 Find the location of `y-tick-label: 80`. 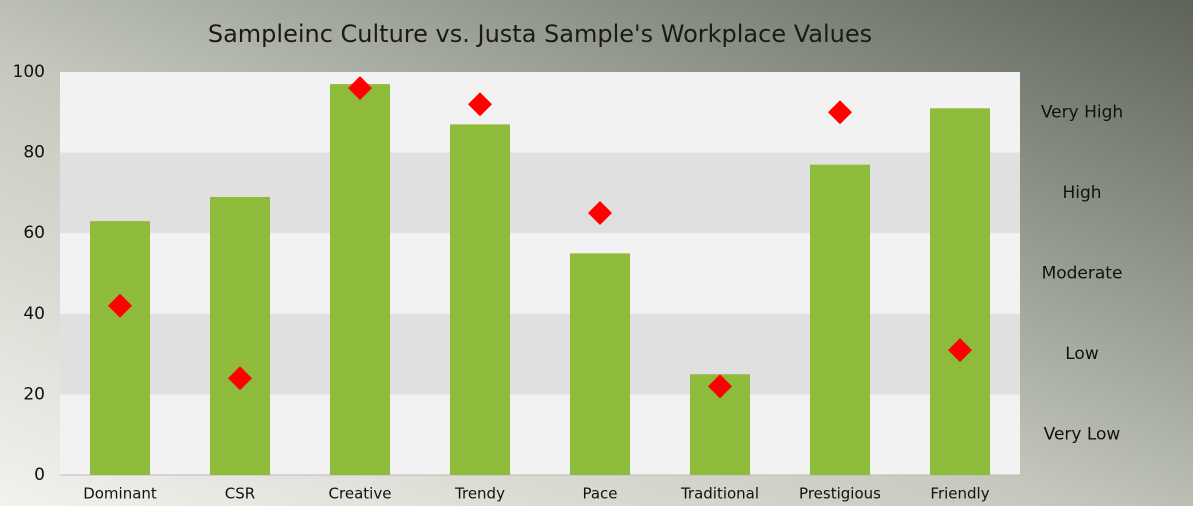

y-tick-label: 80 is located at coordinates (34, 153).